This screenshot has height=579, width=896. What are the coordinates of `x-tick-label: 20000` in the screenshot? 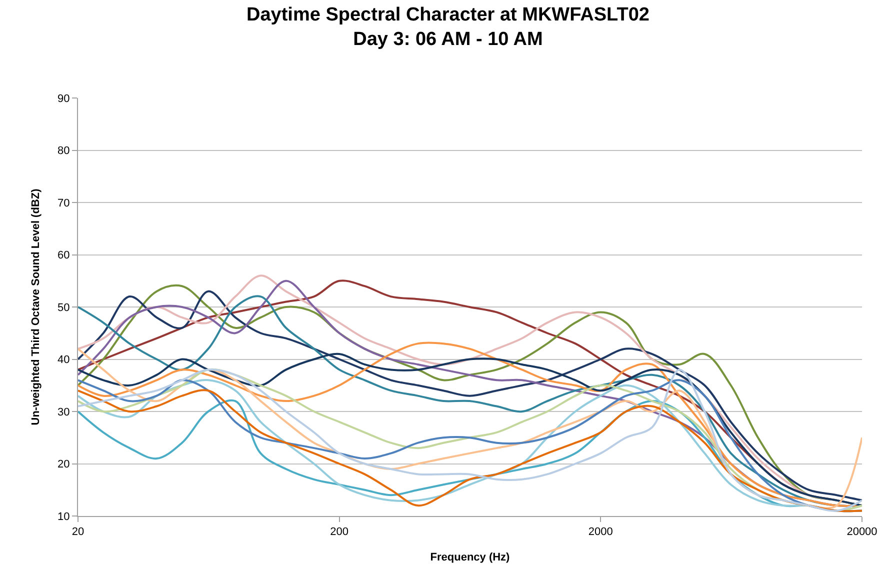 It's located at (862, 532).